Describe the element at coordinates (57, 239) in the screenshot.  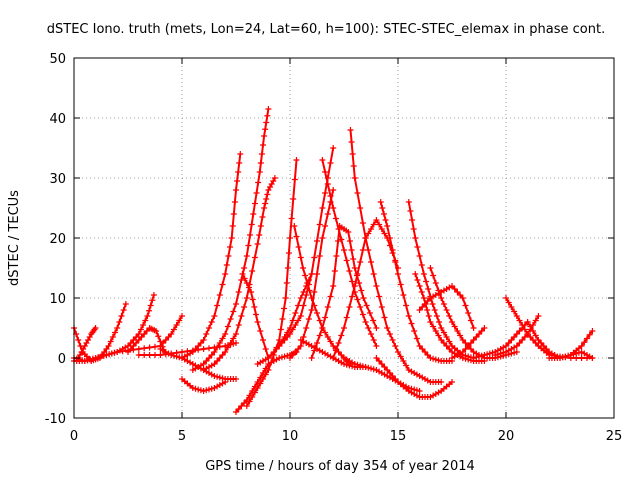
I see `y-tick-label: 20` at that location.